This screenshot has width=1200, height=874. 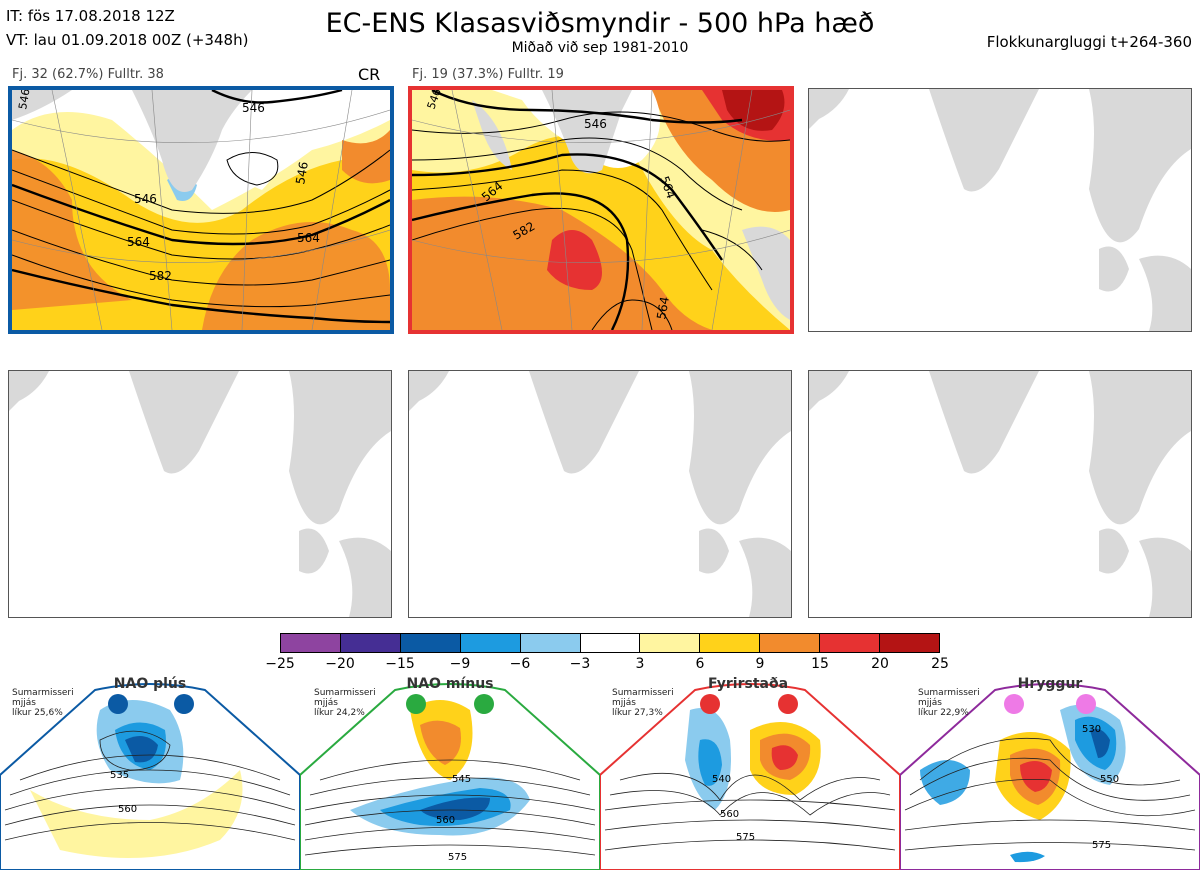 I want to click on page-subtitle: Miðað við sep 1981-2010, so click(x=600, y=48).